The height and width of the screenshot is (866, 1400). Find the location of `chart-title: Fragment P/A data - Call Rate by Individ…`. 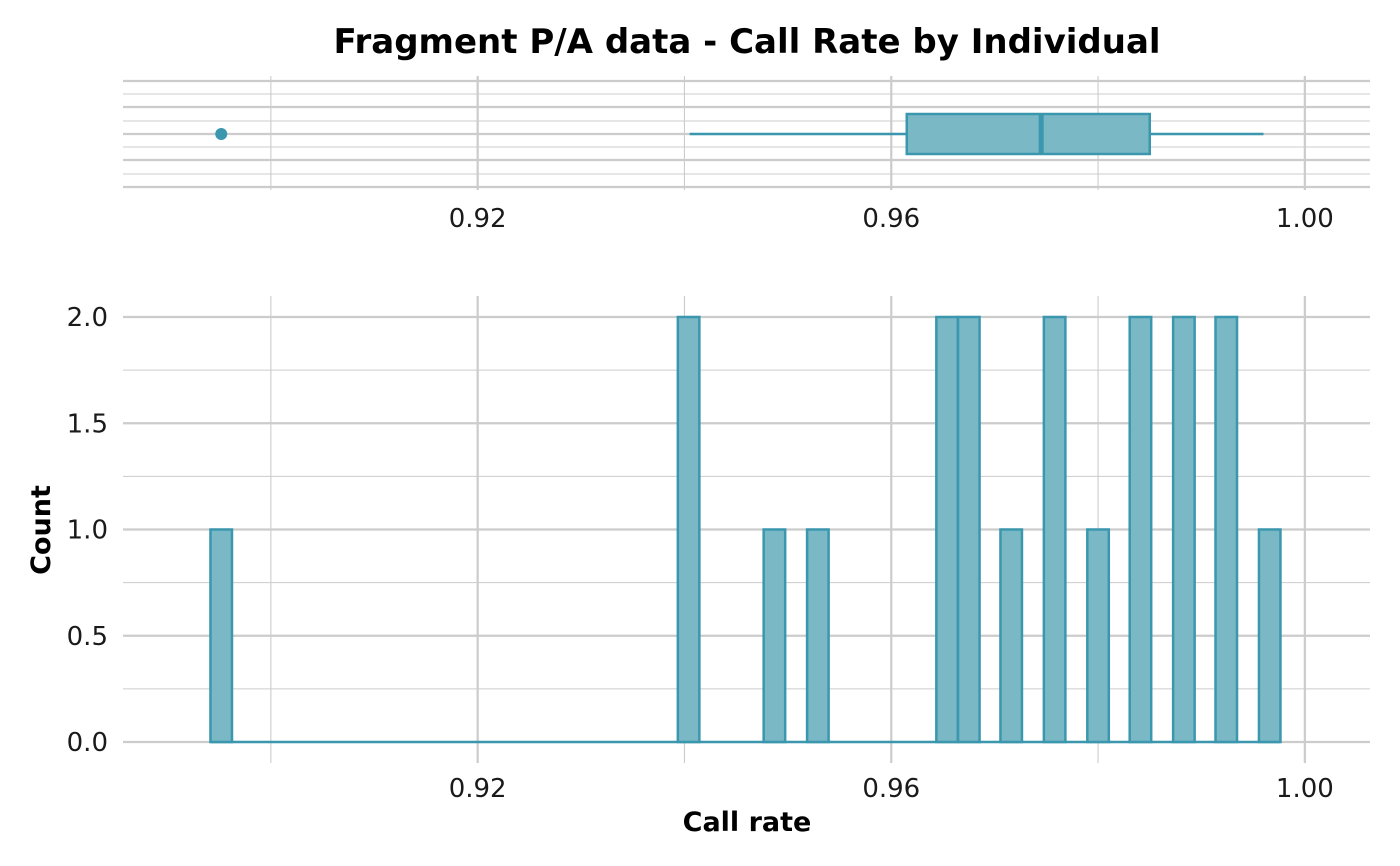

chart-title: Fragment P/A data - Call Rate by Individ… is located at coordinates (746, 42).